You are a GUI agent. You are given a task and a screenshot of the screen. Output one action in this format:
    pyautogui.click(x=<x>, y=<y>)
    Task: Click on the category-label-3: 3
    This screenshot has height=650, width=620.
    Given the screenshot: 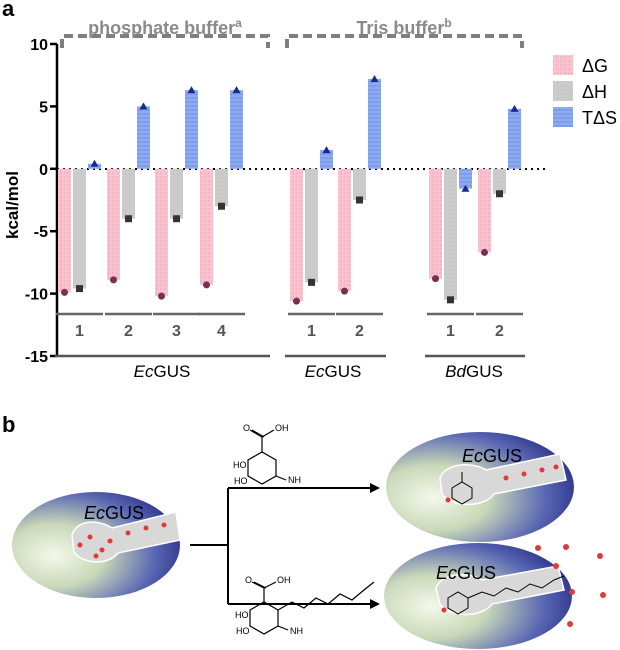 What is the action you would take?
    pyautogui.click(x=176, y=331)
    